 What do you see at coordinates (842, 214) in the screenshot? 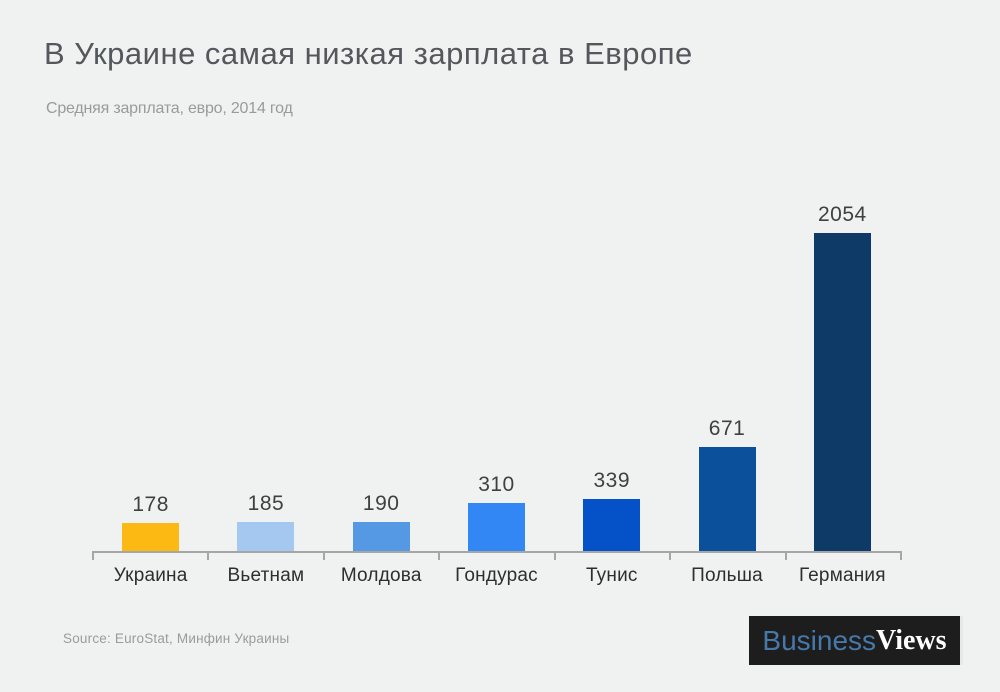
I see `bar-value-label: 2054` at bounding box center [842, 214].